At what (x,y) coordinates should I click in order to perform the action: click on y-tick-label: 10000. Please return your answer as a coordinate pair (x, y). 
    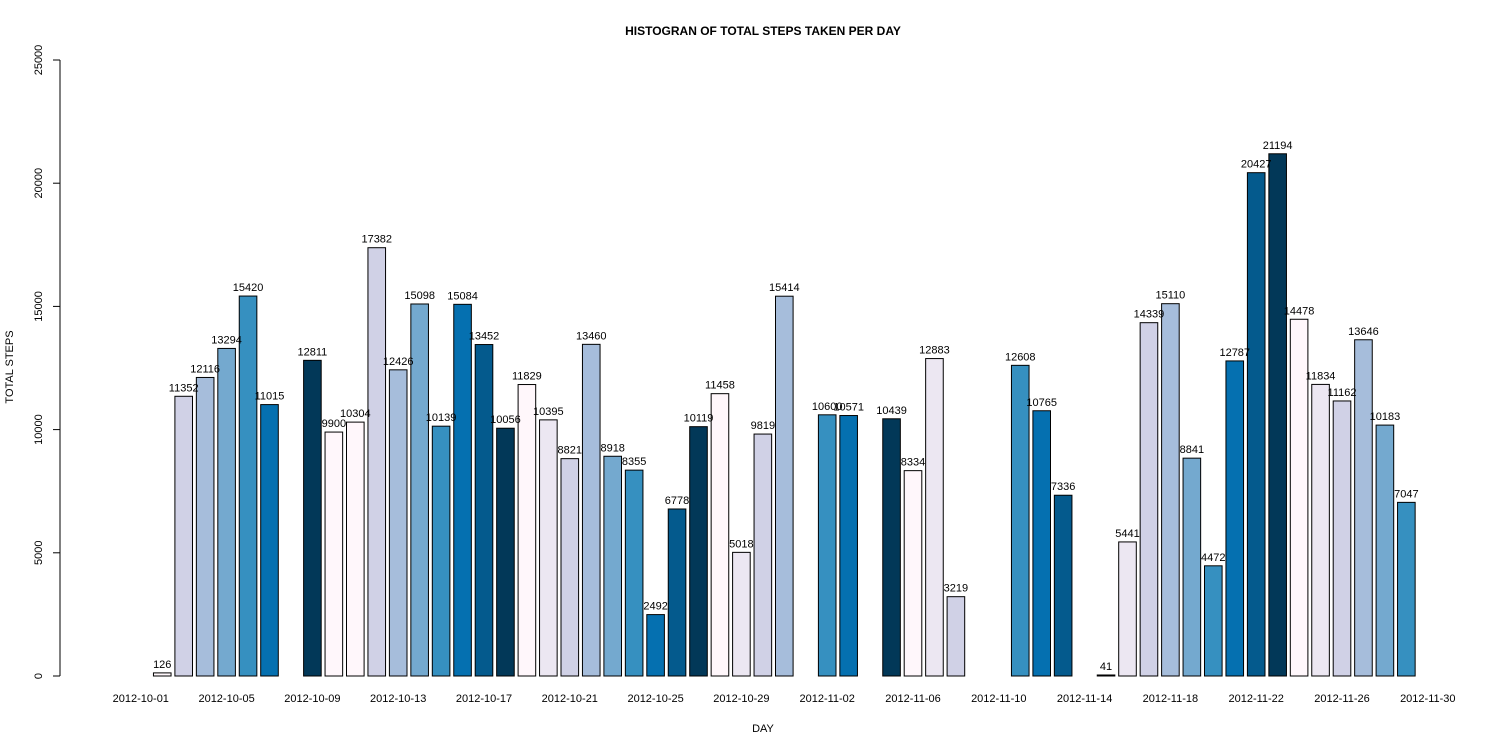
    Looking at the image, I should click on (39, 429).